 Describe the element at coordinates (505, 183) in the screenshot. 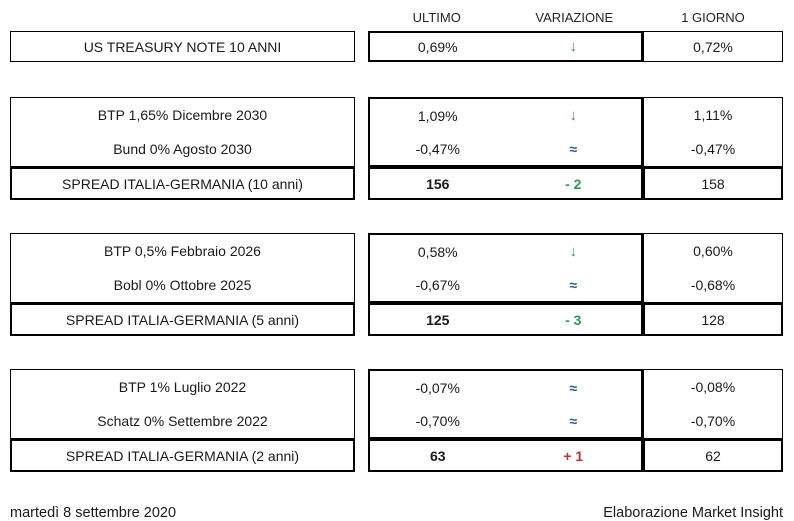

I see `spread-ultimo-variazione-box: 156 - 2` at that location.